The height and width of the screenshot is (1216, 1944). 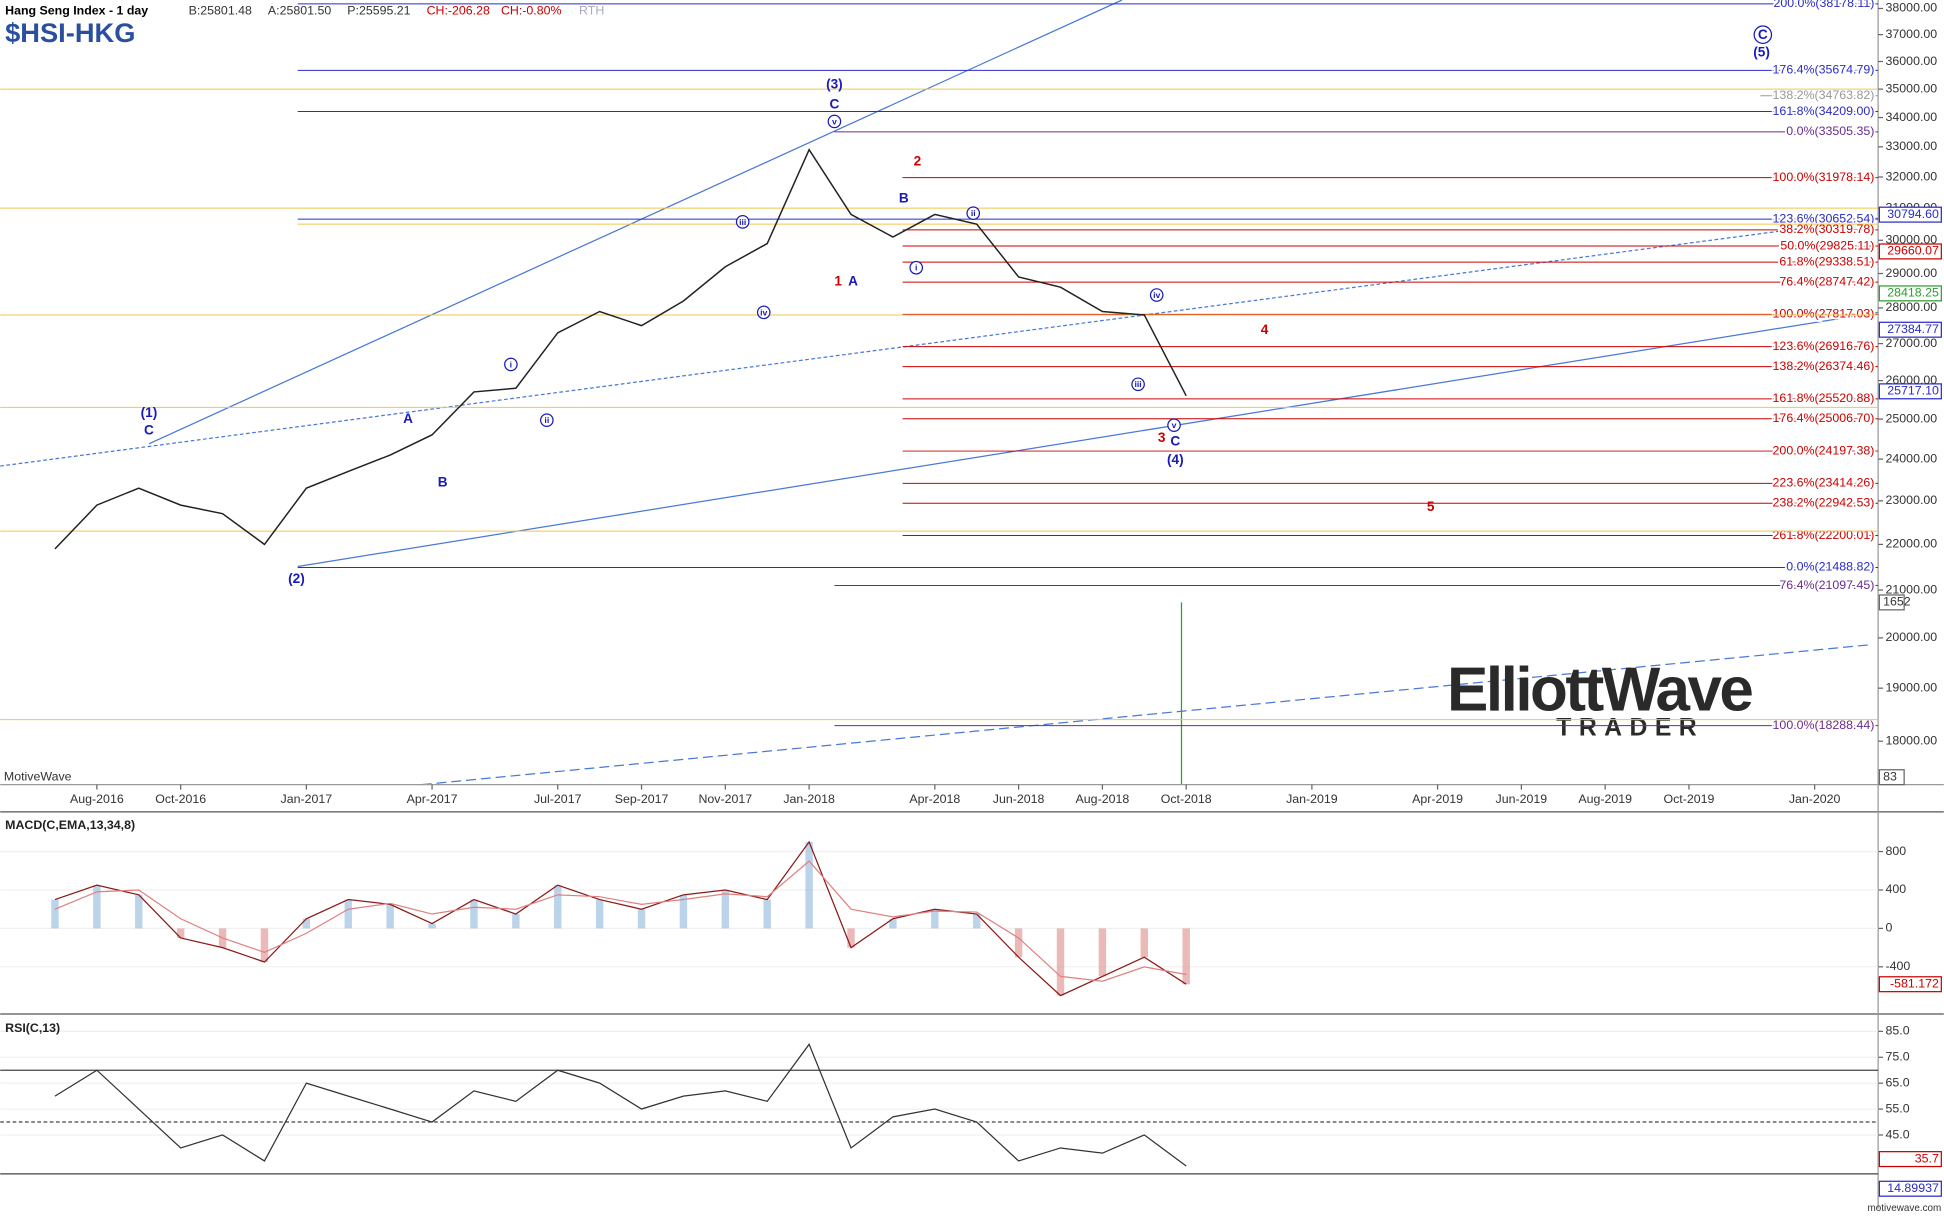 I want to click on x-tick-label: Apr-2018, so click(x=934, y=799).